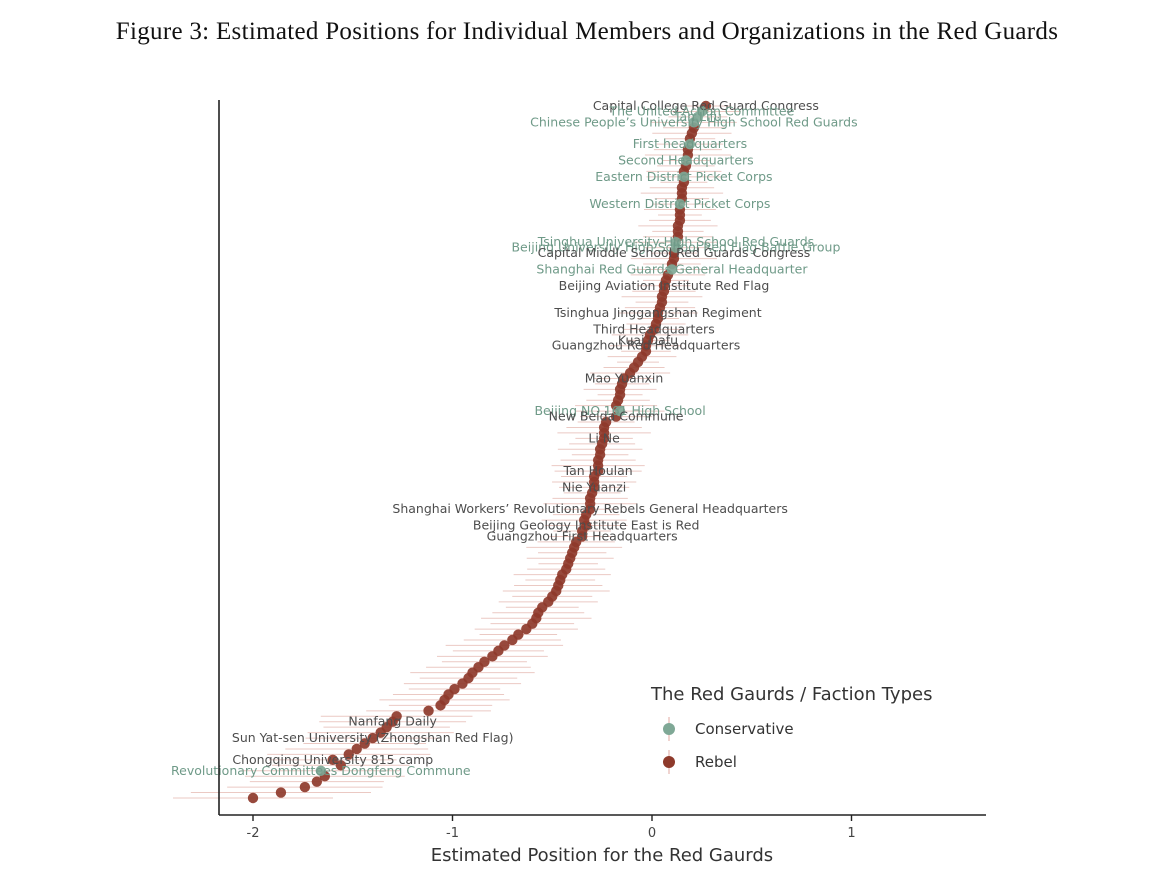  I want to click on point-label: Beijing Aviation Institute Red Flag, so click(664, 285).